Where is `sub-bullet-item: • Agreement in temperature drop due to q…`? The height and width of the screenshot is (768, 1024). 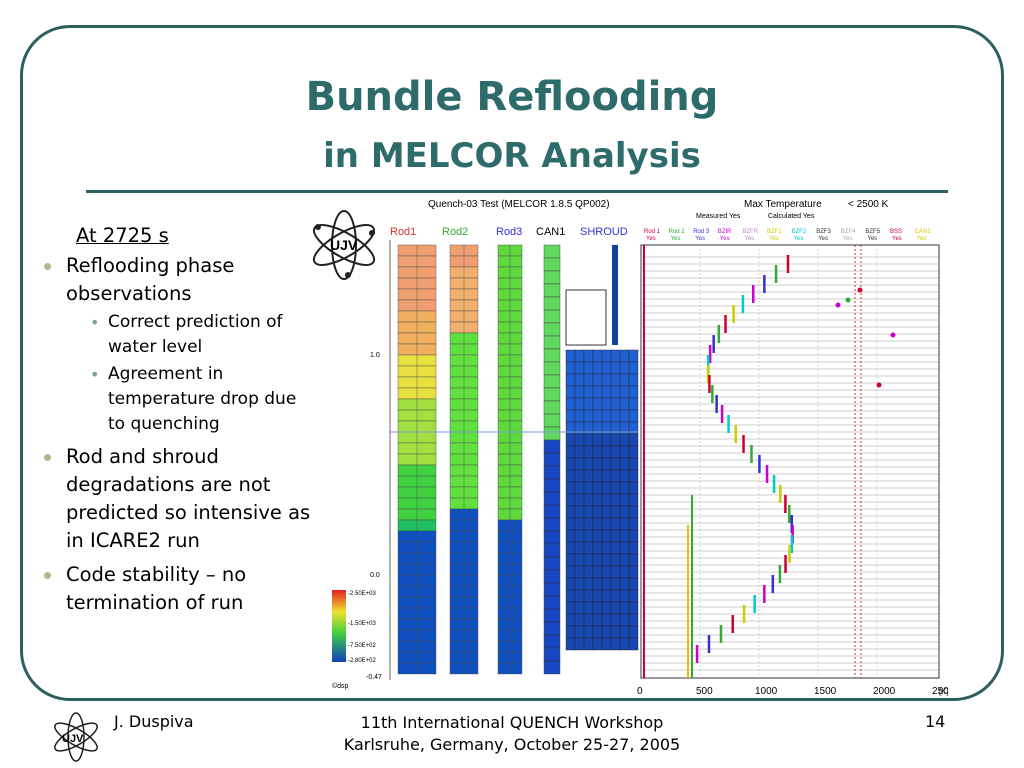
sub-bullet-item: • Agreement in temperature drop due to q… is located at coordinates (179, 399).